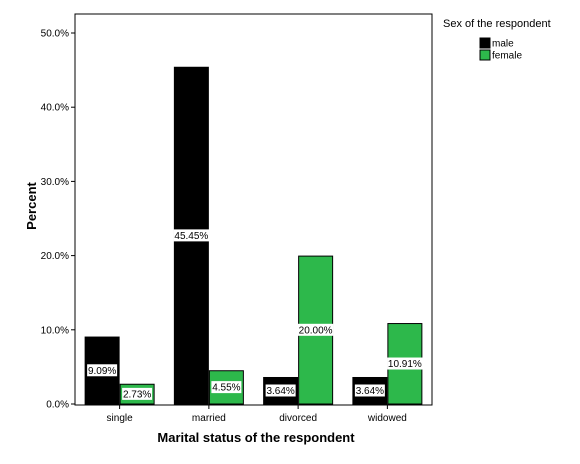  What do you see at coordinates (55, 108) in the screenshot?
I see `y-tick-label: 40.0%` at bounding box center [55, 108].